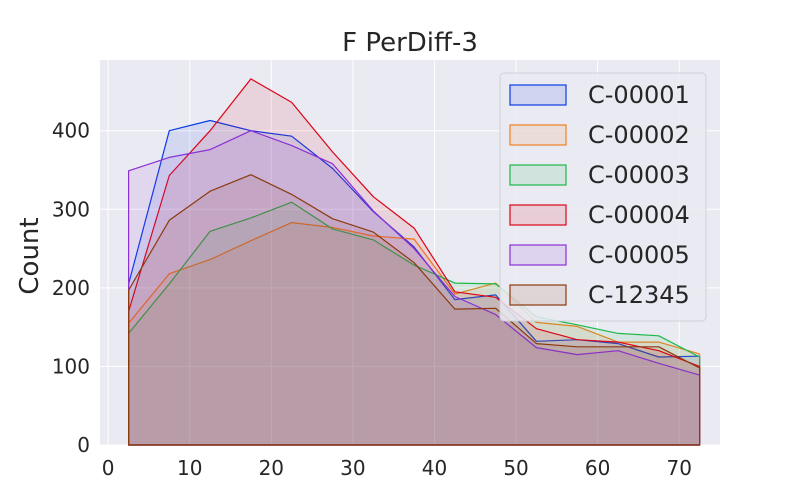  What do you see at coordinates (639, 135) in the screenshot?
I see `legend-label: C-00002` at bounding box center [639, 135].